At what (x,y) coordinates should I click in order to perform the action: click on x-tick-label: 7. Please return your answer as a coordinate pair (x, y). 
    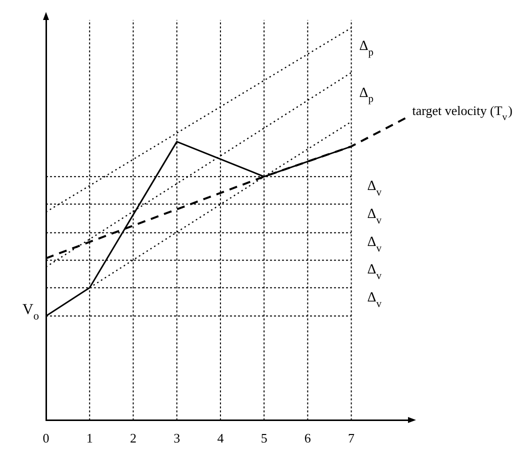
    Looking at the image, I should click on (352, 438).